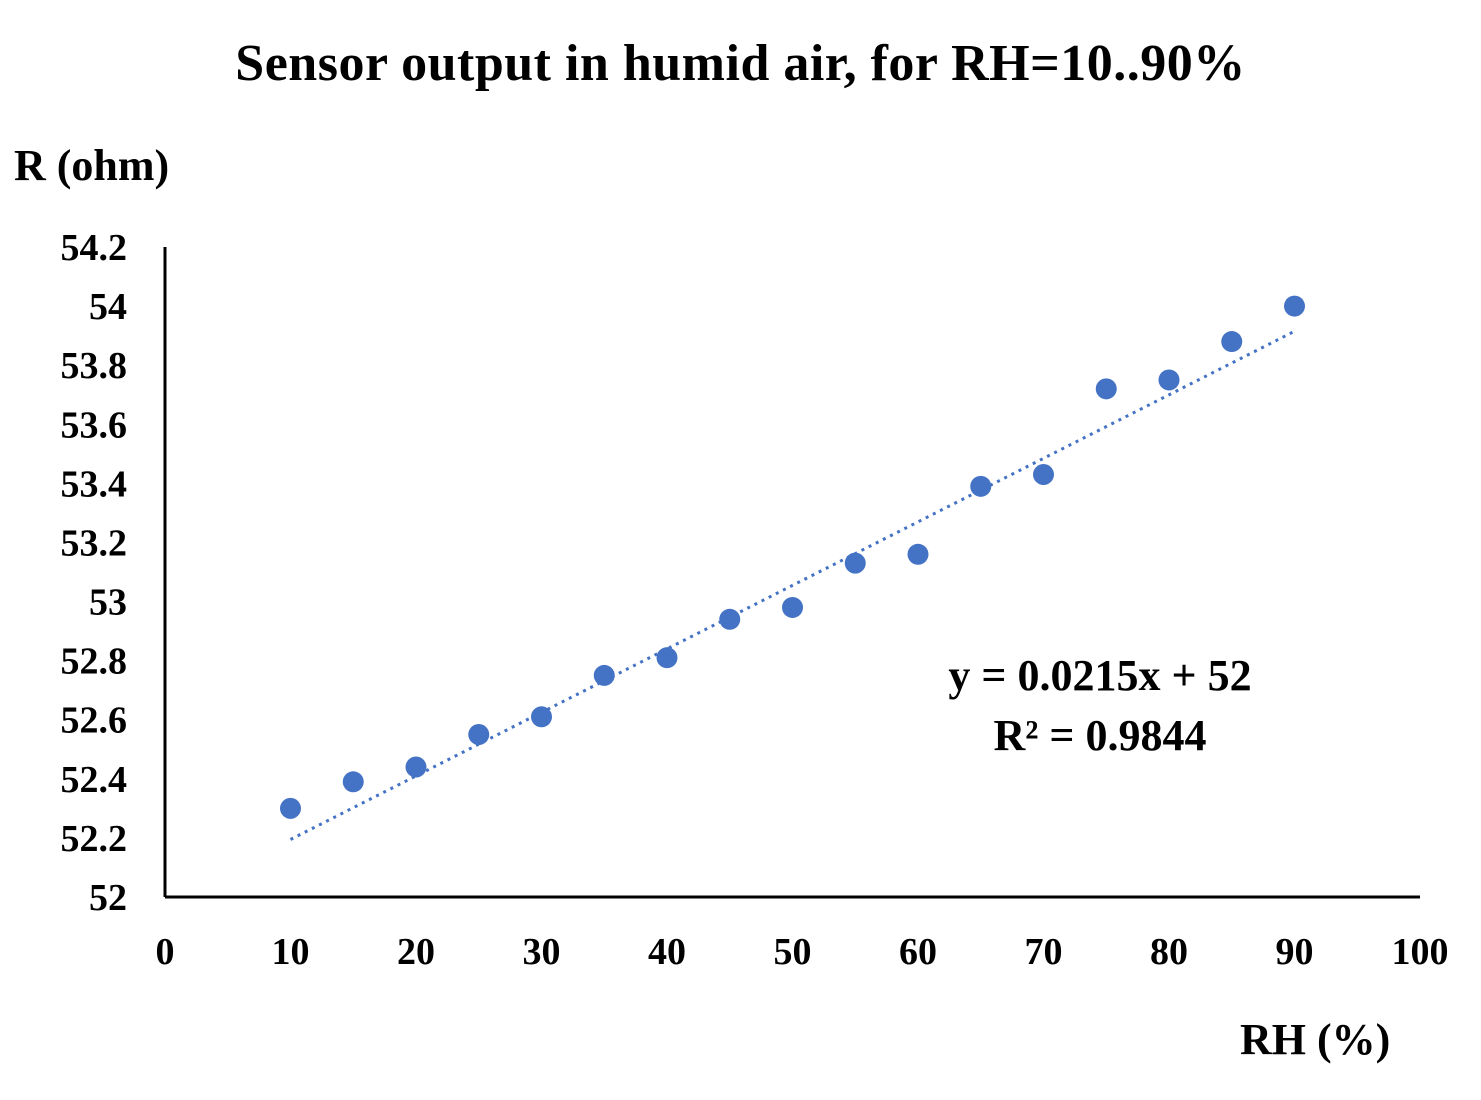 This screenshot has width=1481, height=1100. What do you see at coordinates (94, 721) in the screenshot?
I see `y-tick-label: 52.6` at bounding box center [94, 721].